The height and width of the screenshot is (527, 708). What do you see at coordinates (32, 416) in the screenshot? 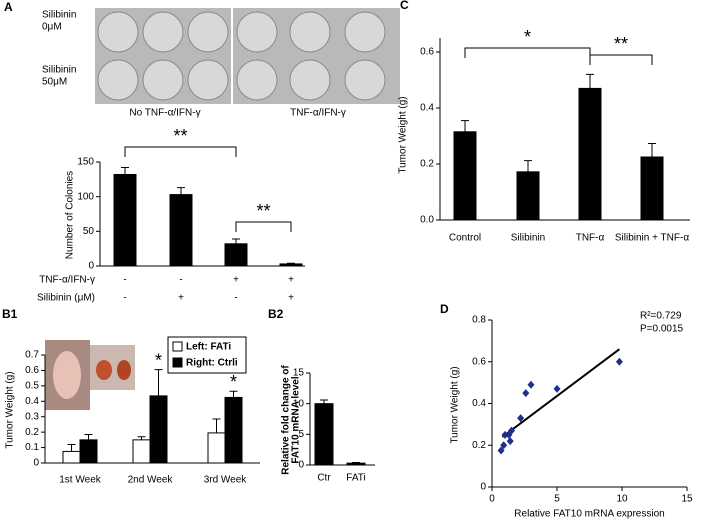
I see `y-tick-label: 0.3` at bounding box center [32, 416].